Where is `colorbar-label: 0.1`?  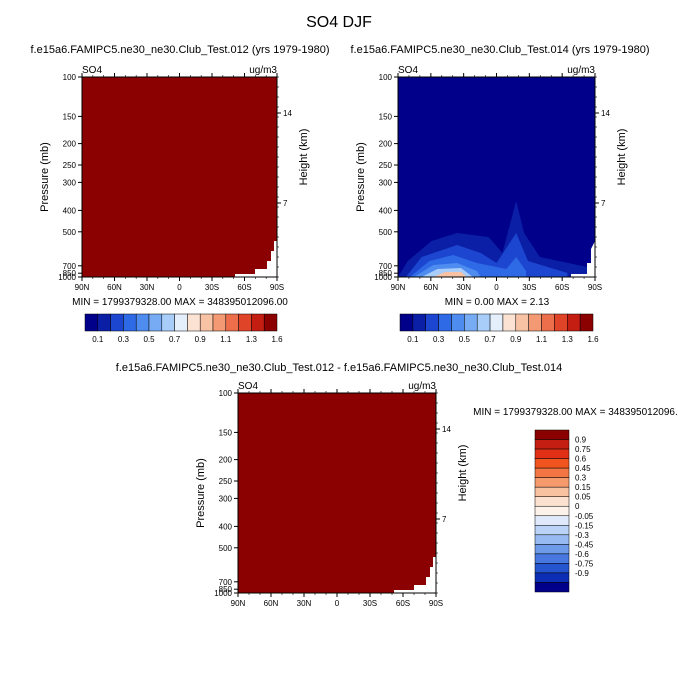 colorbar-label: 0.1 is located at coordinates (413, 339).